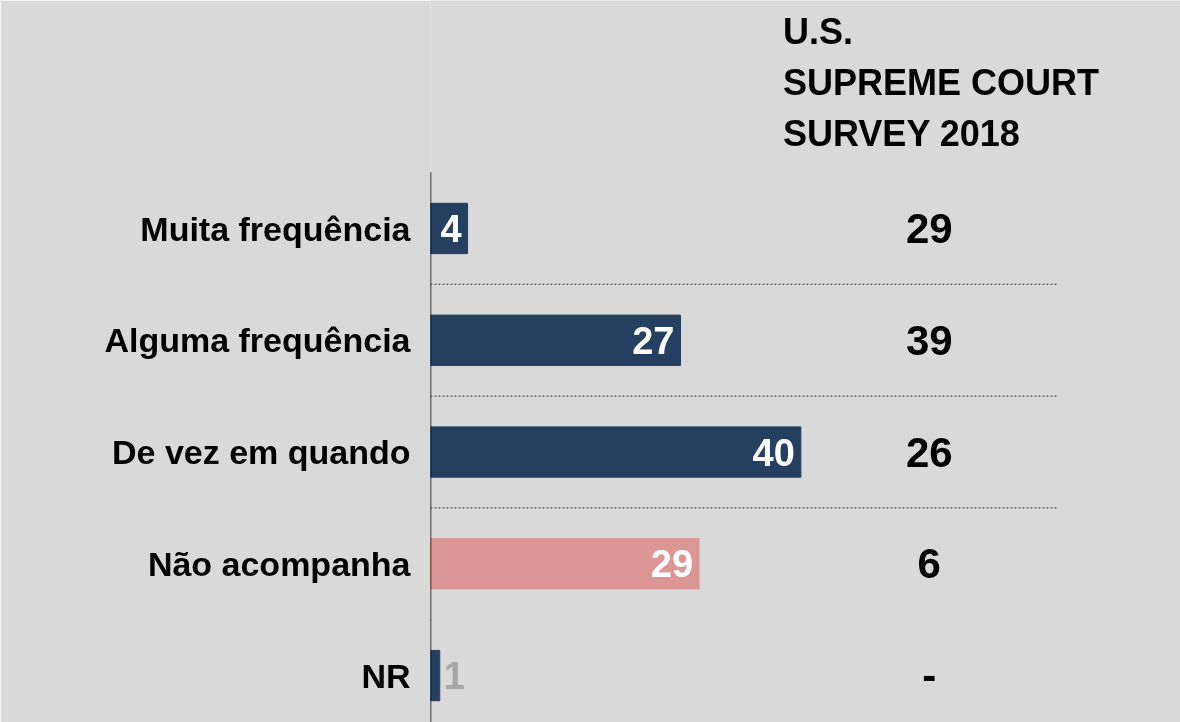  Describe the element at coordinates (929, 564) in the screenshot. I see `annotation: 6` at that location.